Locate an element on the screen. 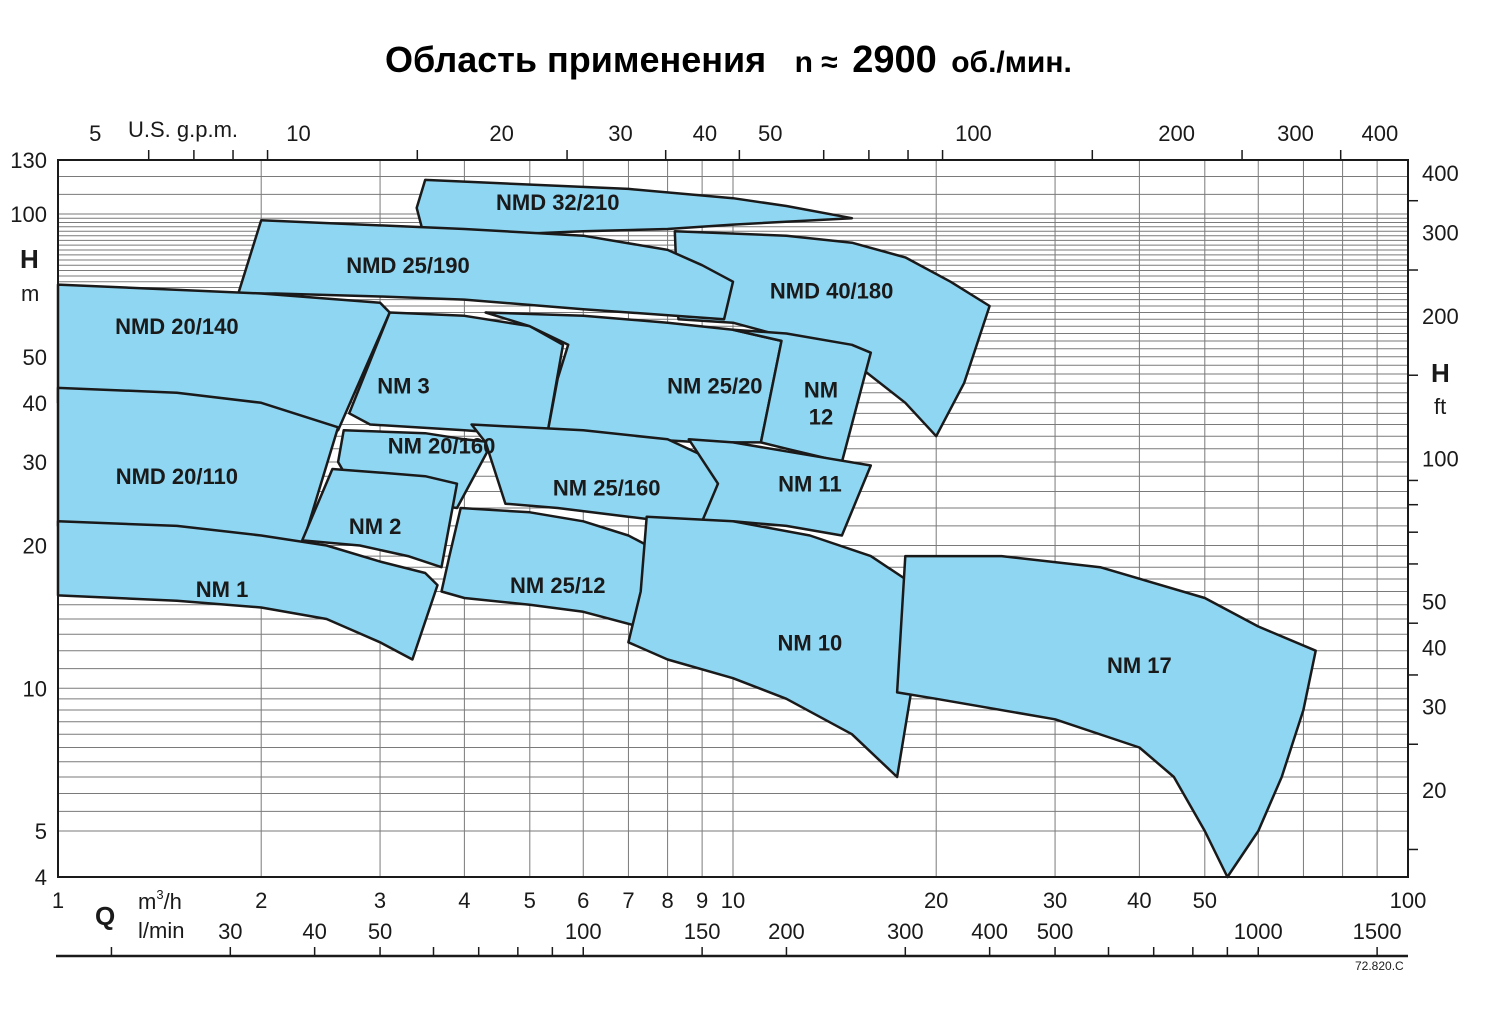 This screenshot has height=1009, width=1500. x-tick-label: 20 is located at coordinates (936, 900).